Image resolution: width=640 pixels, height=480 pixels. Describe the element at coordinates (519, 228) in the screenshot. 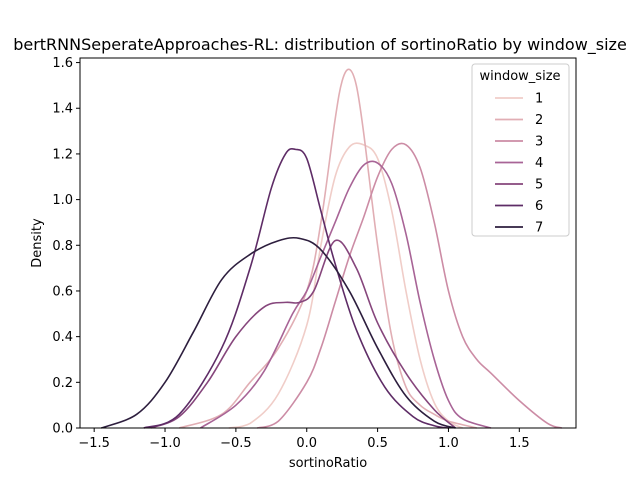

I see `legend-item-7: 7` at that location.